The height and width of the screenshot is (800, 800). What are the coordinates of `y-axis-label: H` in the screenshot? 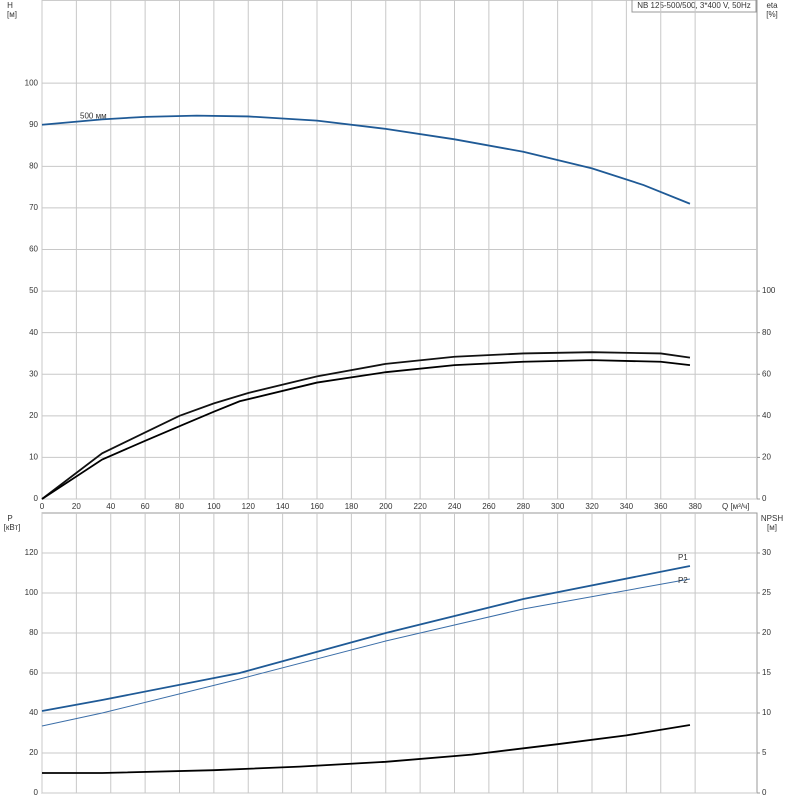 It's located at (10, 5).